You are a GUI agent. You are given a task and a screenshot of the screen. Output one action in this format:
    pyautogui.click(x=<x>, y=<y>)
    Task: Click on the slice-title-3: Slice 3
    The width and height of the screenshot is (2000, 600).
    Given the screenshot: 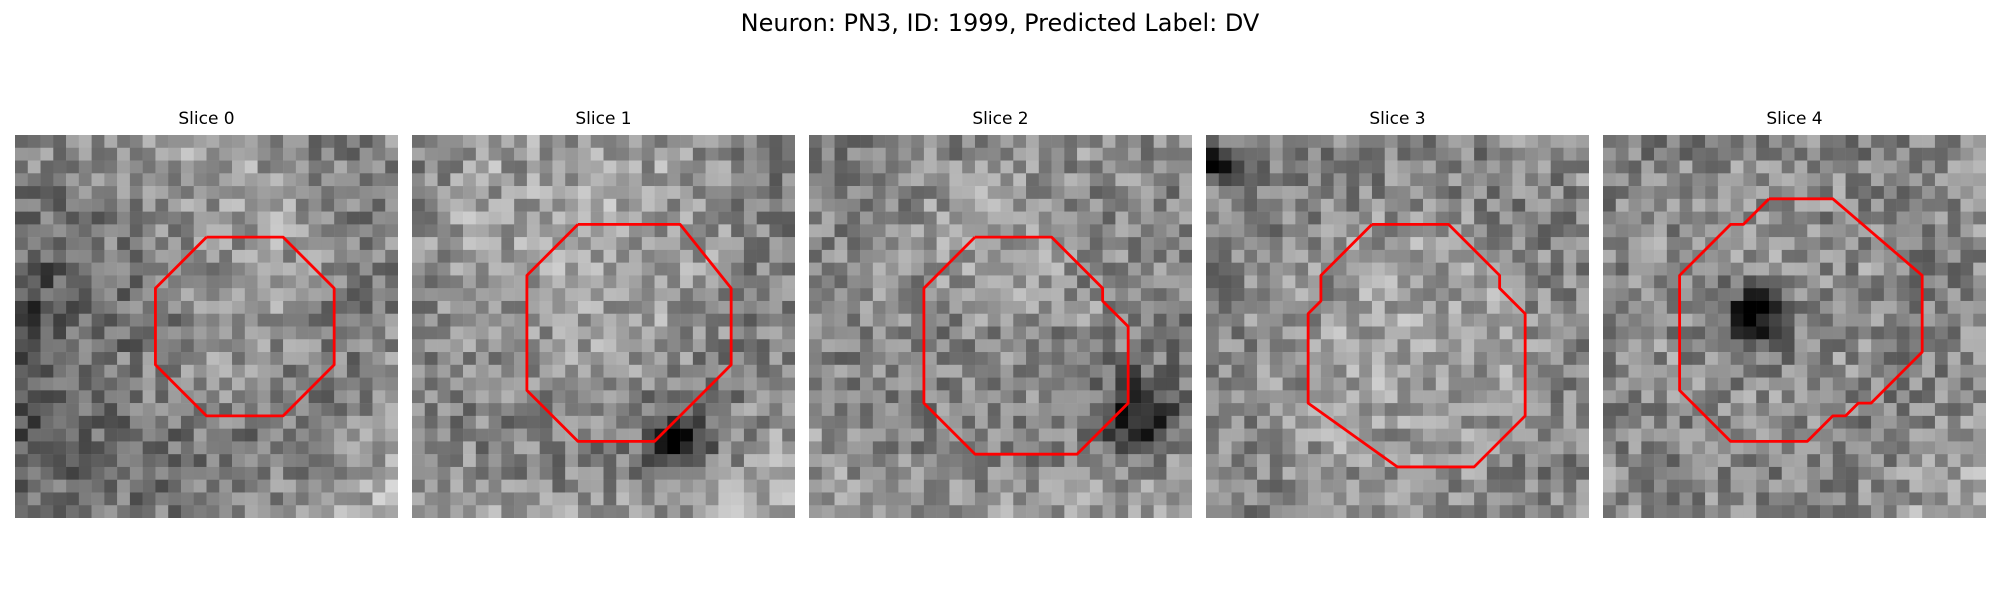 What is the action you would take?
    pyautogui.click(x=1397, y=119)
    